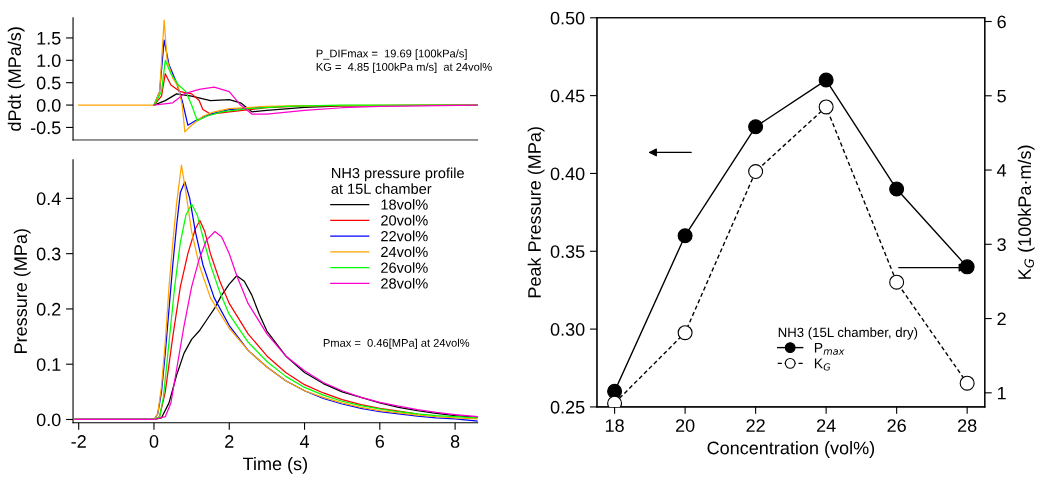  What do you see at coordinates (22, 291) in the screenshot?
I see `y-axis-title: Pressure (MPa)` at bounding box center [22, 291].